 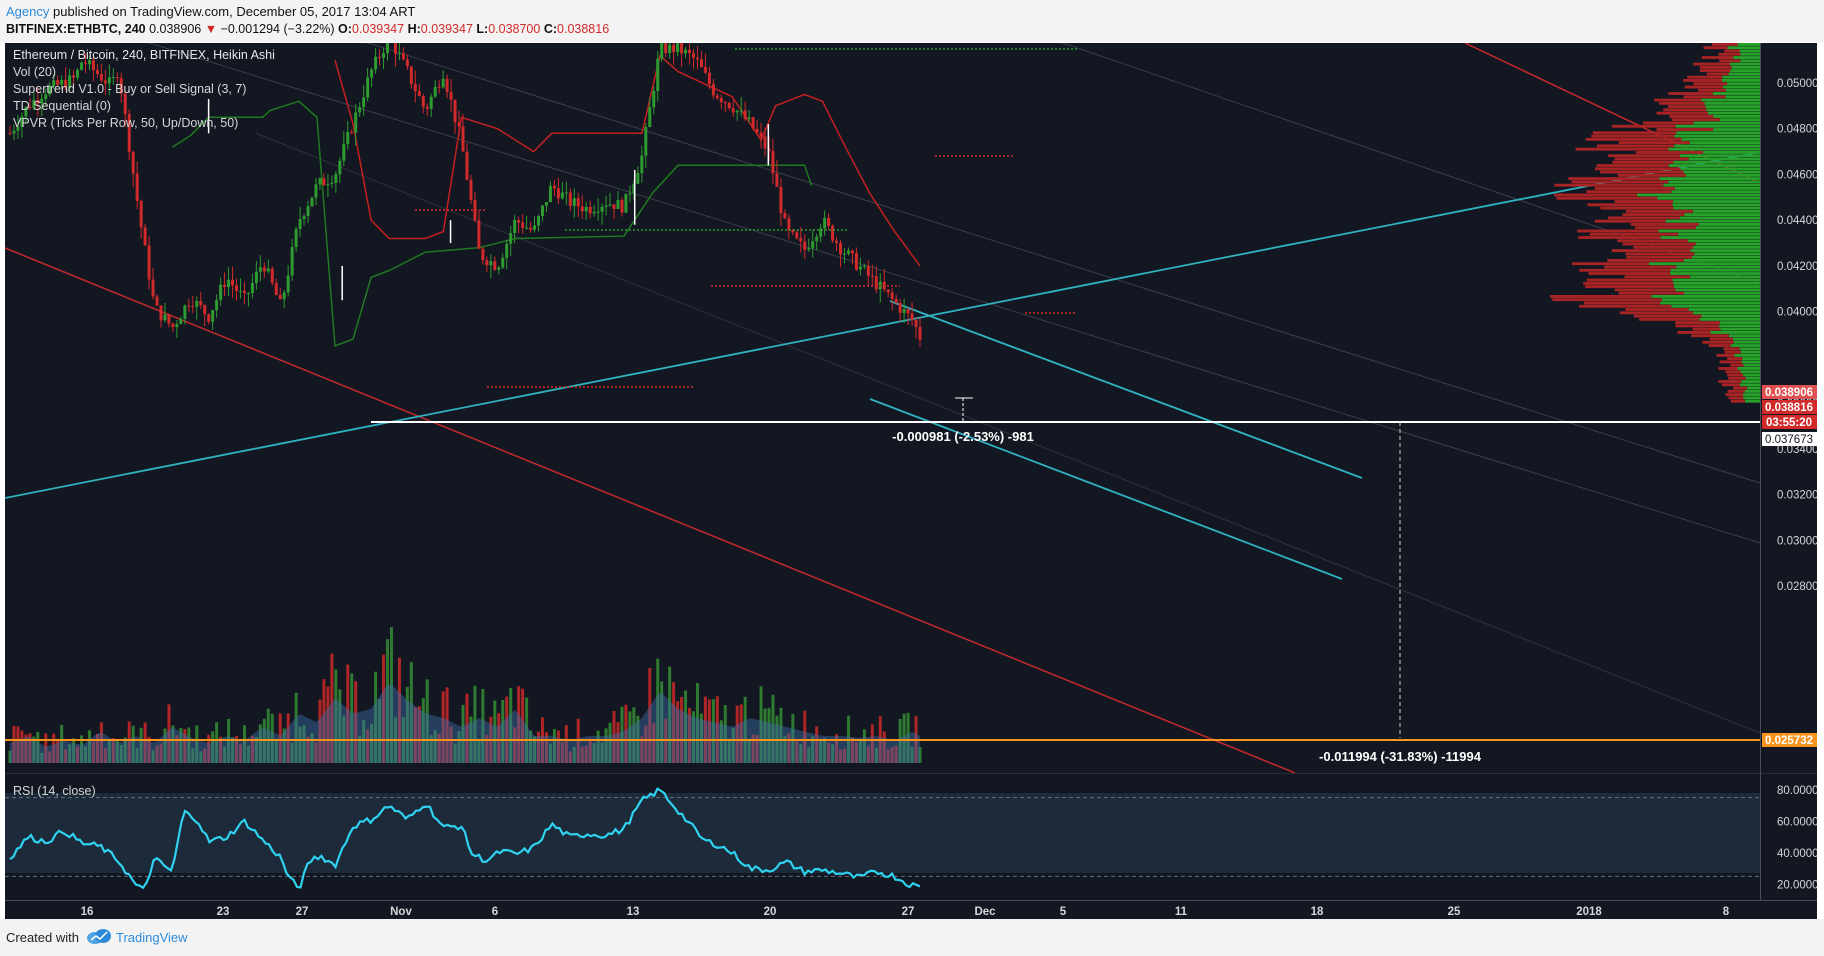 What do you see at coordinates (54, 791) in the screenshot?
I see `rsi-legend: RSI (14, close)` at bounding box center [54, 791].